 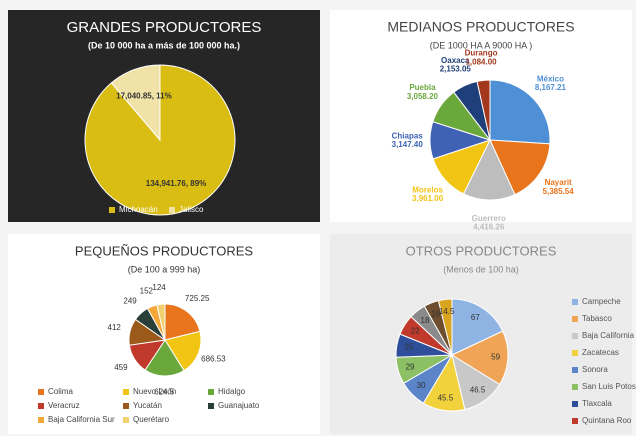 I want to click on data-label: 249, so click(x=130, y=300).